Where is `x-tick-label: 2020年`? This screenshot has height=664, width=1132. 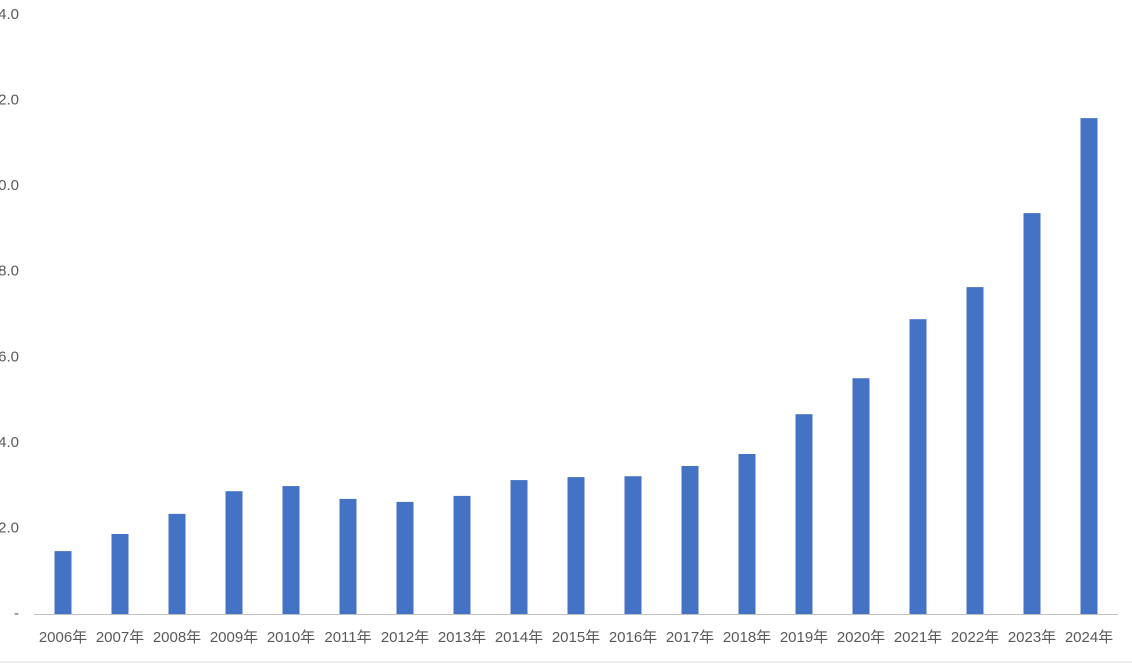
x-tick-label: 2020年 is located at coordinates (861, 637).